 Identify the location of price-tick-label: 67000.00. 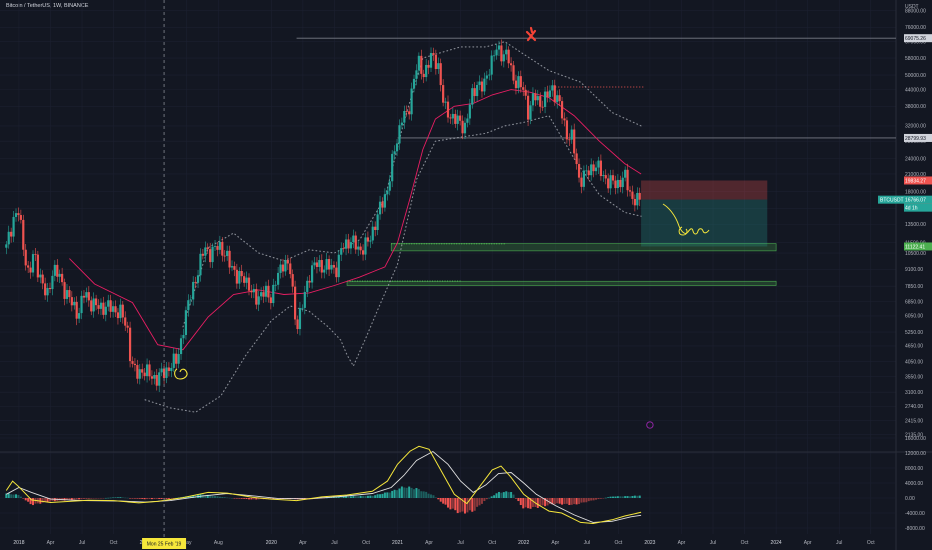
(915, 42).